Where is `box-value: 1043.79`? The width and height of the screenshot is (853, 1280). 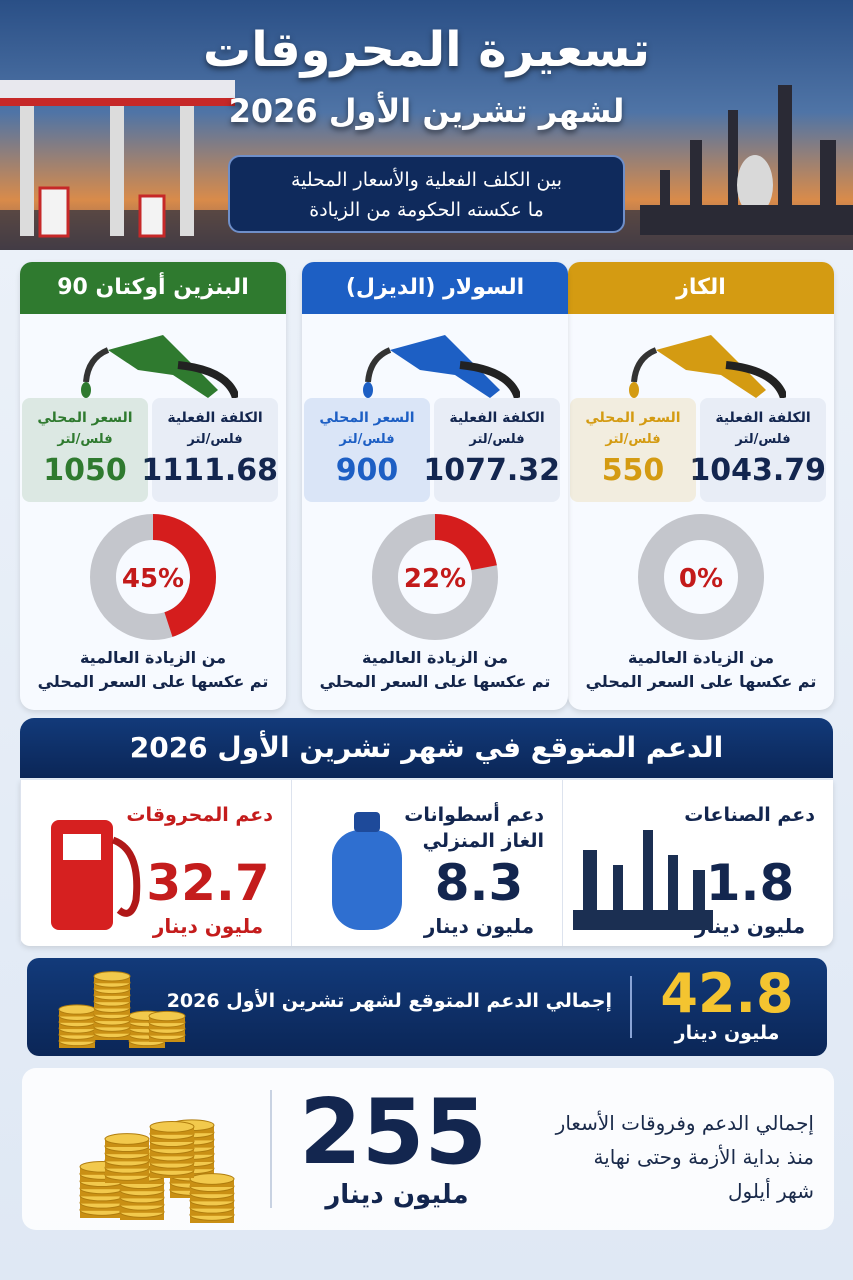 box-value: 1043.79 is located at coordinates (757, 470).